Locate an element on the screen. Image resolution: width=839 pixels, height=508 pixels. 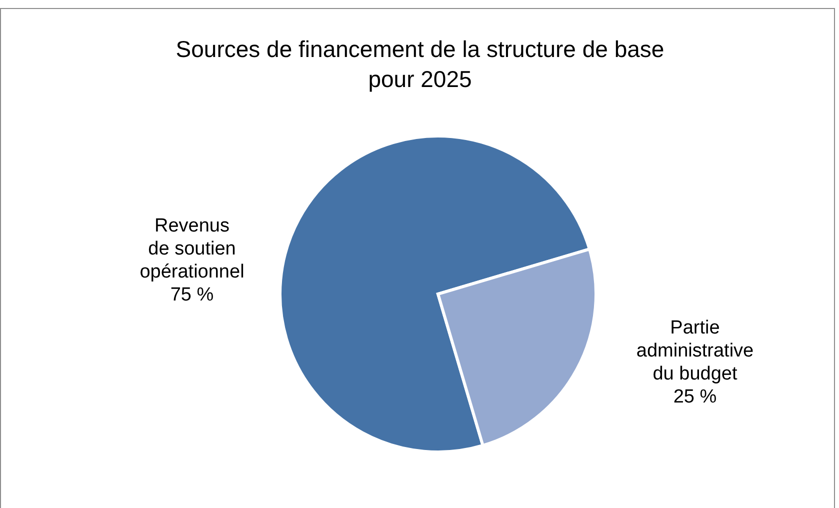
slice-label: Revenus de soutien opérationnel is located at coordinates (192, 248).